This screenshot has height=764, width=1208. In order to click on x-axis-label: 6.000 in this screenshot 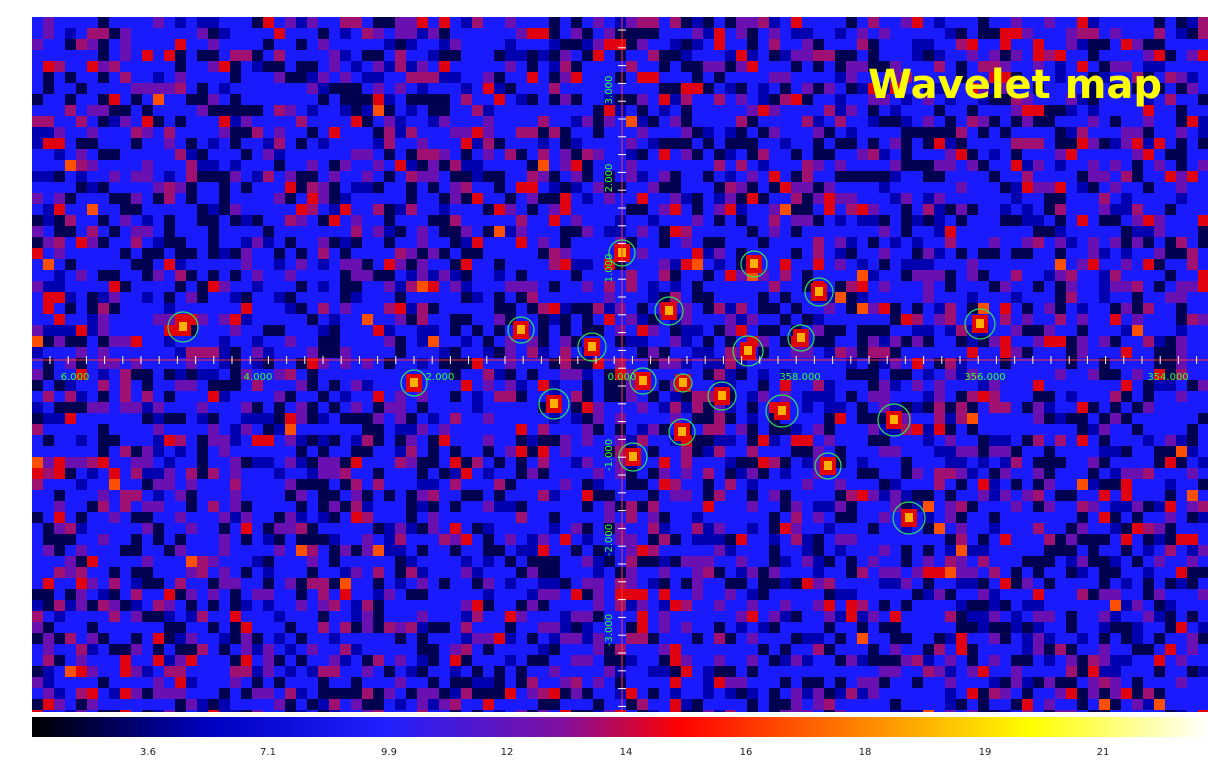, I will do `click(75, 377)`.